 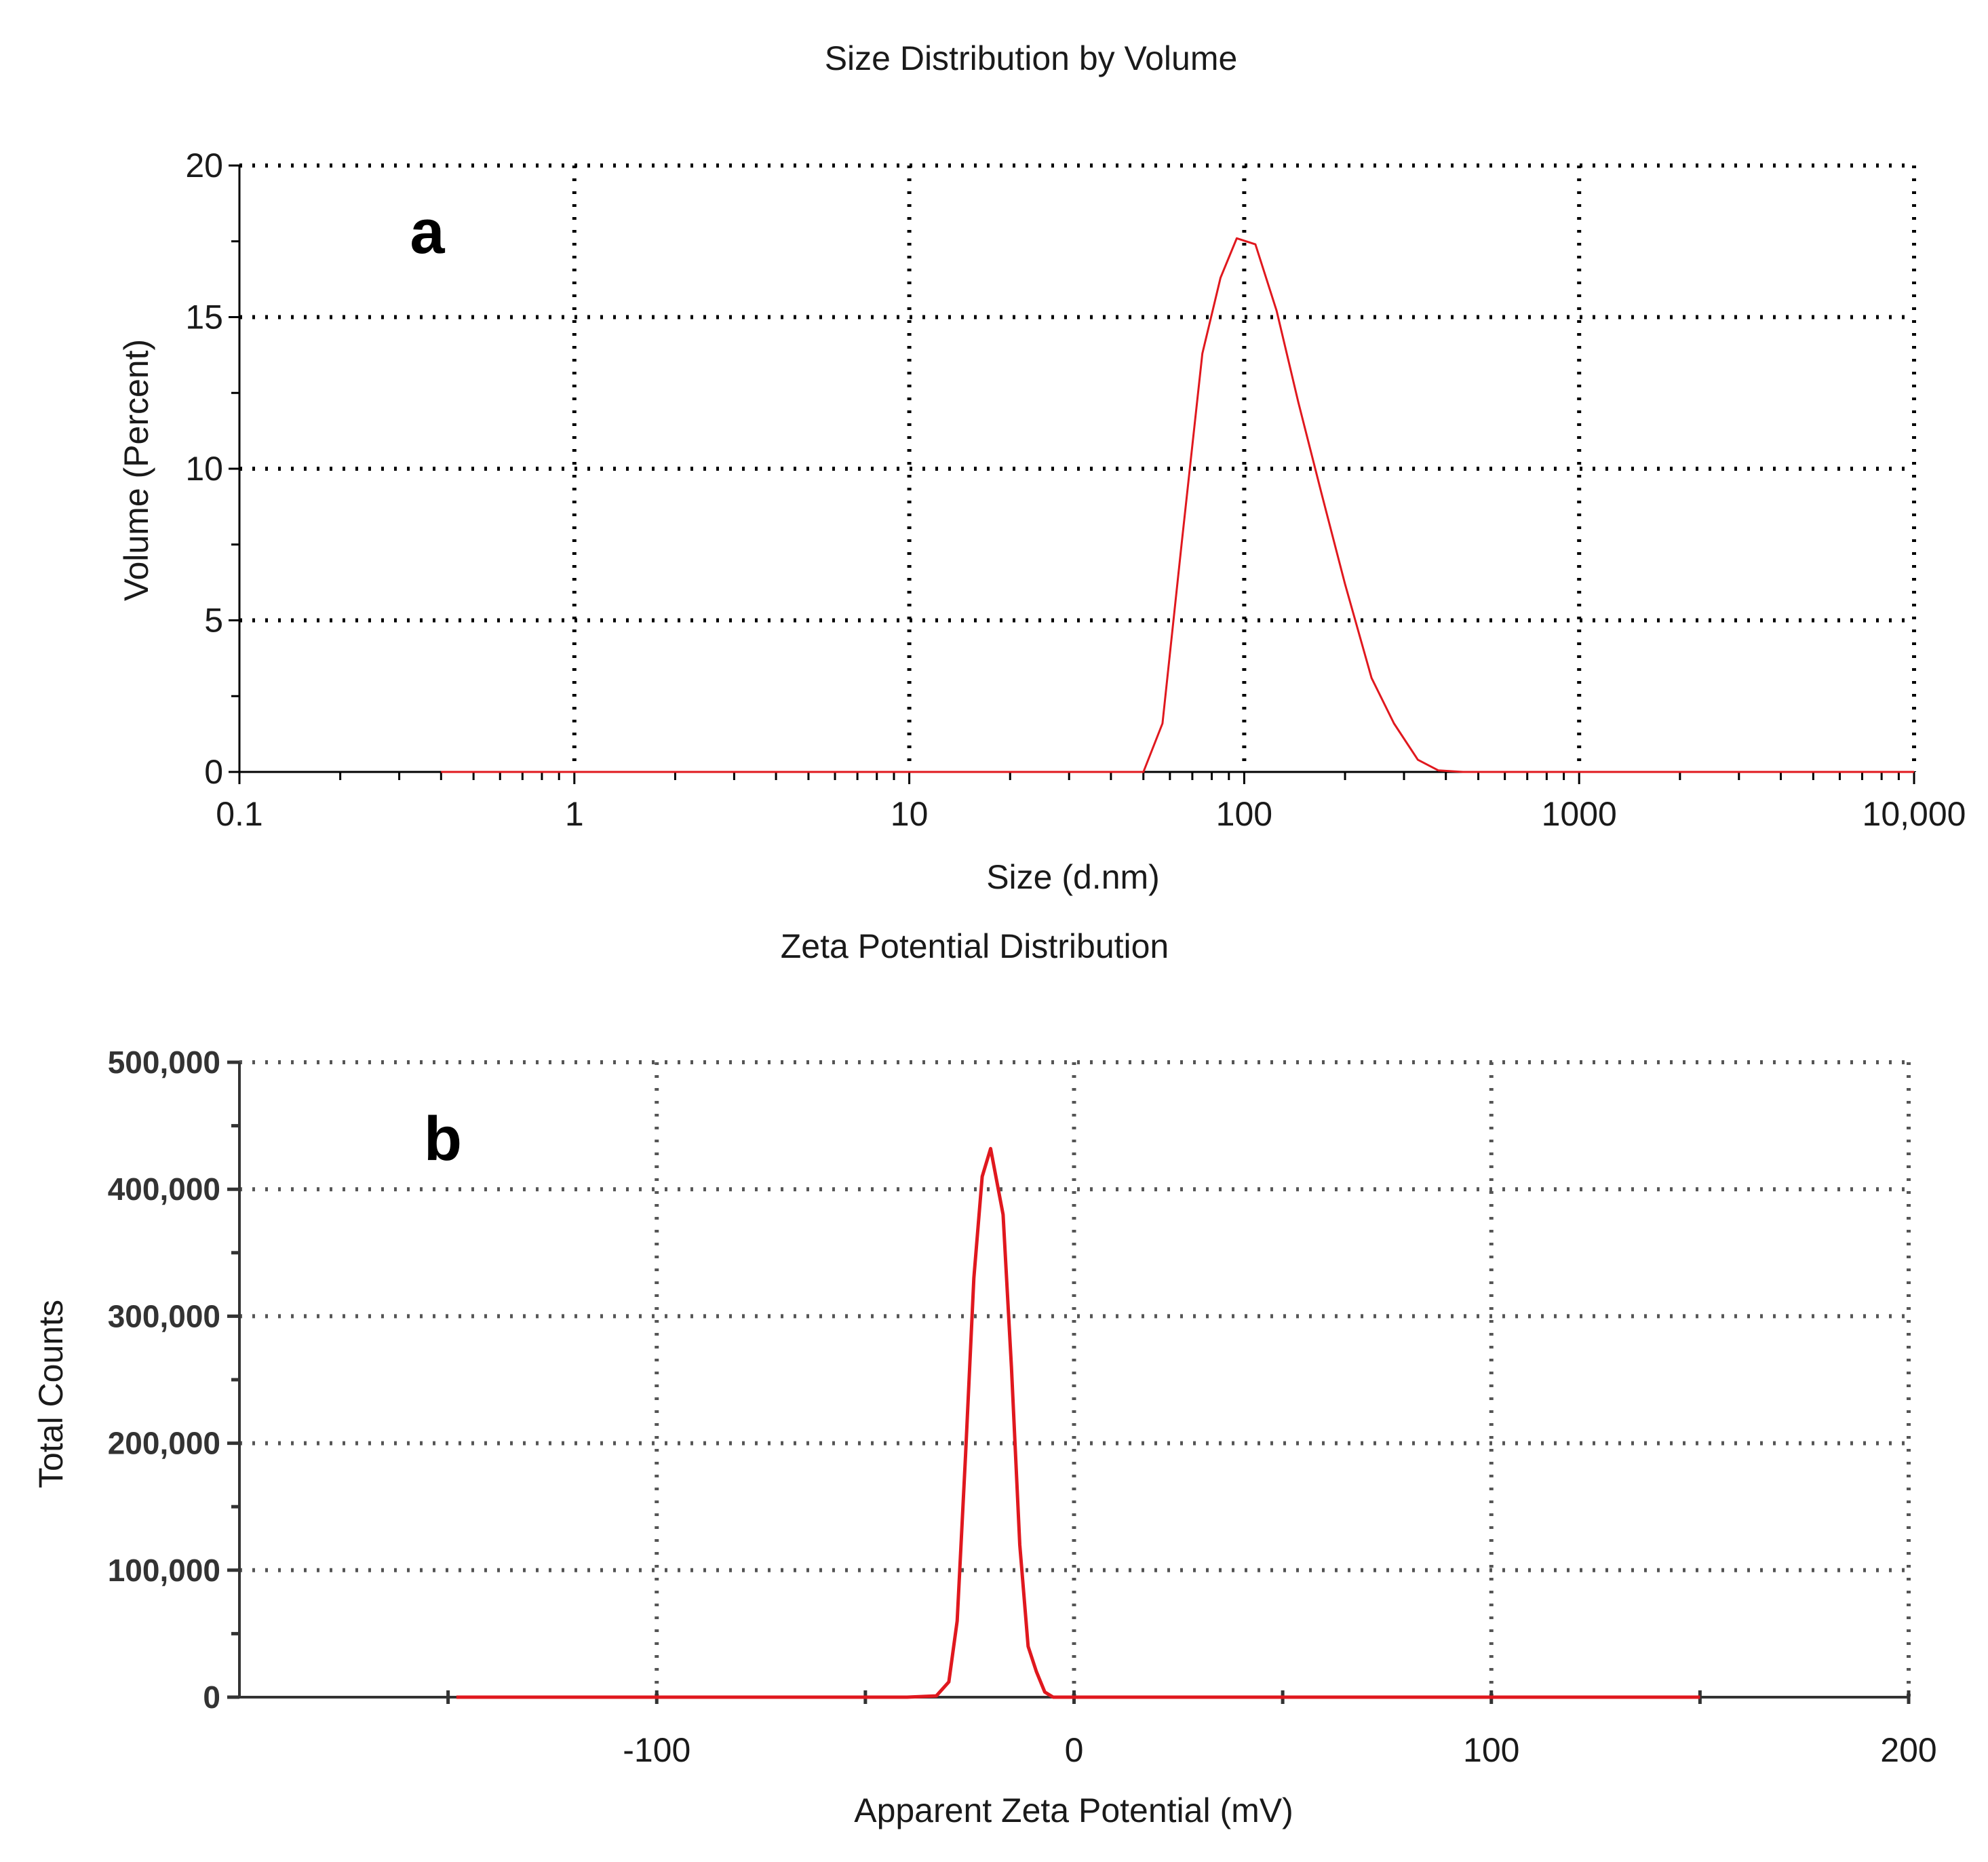 What do you see at coordinates (656, 1750) in the screenshot?
I see `chart-b-x-tick-label: -100` at bounding box center [656, 1750].